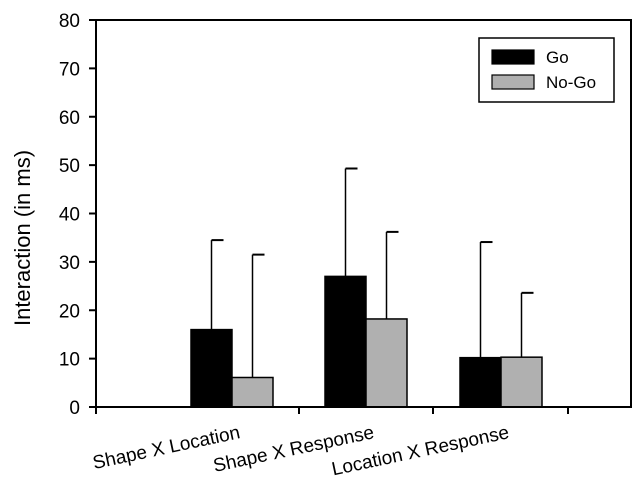  Describe the element at coordinates (571, 82) in the screenshot. I see `legend-label-no-go: No-Go` at that location.